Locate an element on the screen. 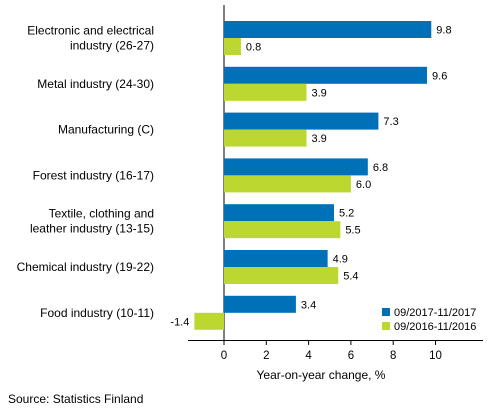 The image size is (493, 416). category-label: Chemical industry (19-22) is located at coordinates (85, 267).